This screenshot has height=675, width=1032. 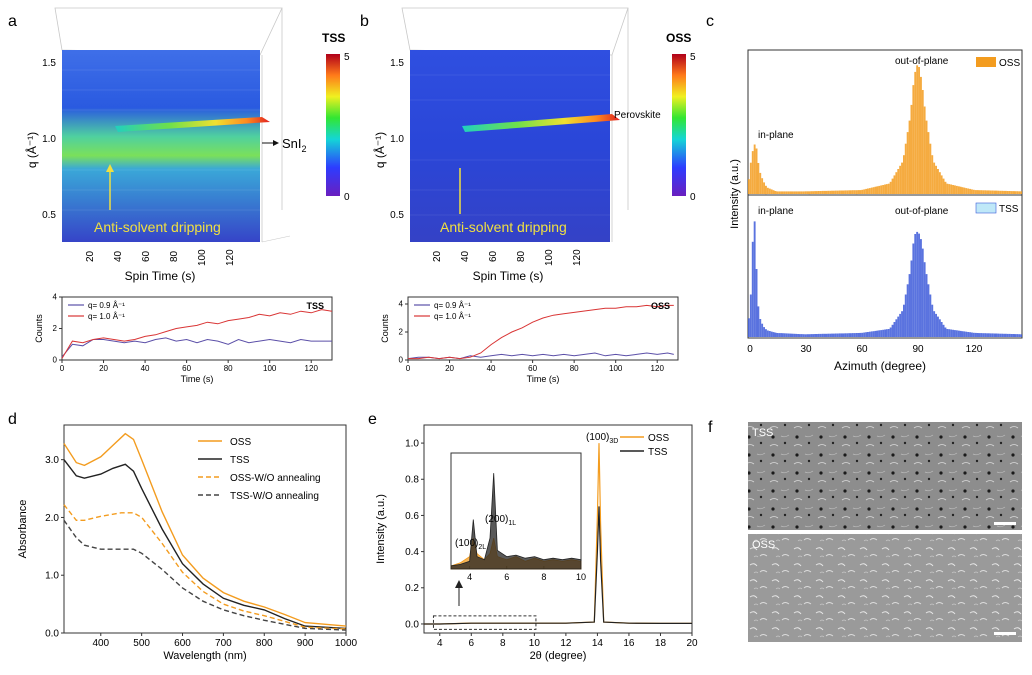 What do you see at coordinates (100, 643) in the screenshot?
I see `d-absorbance-xtick-label: 400` at bounding box center [100, 643].